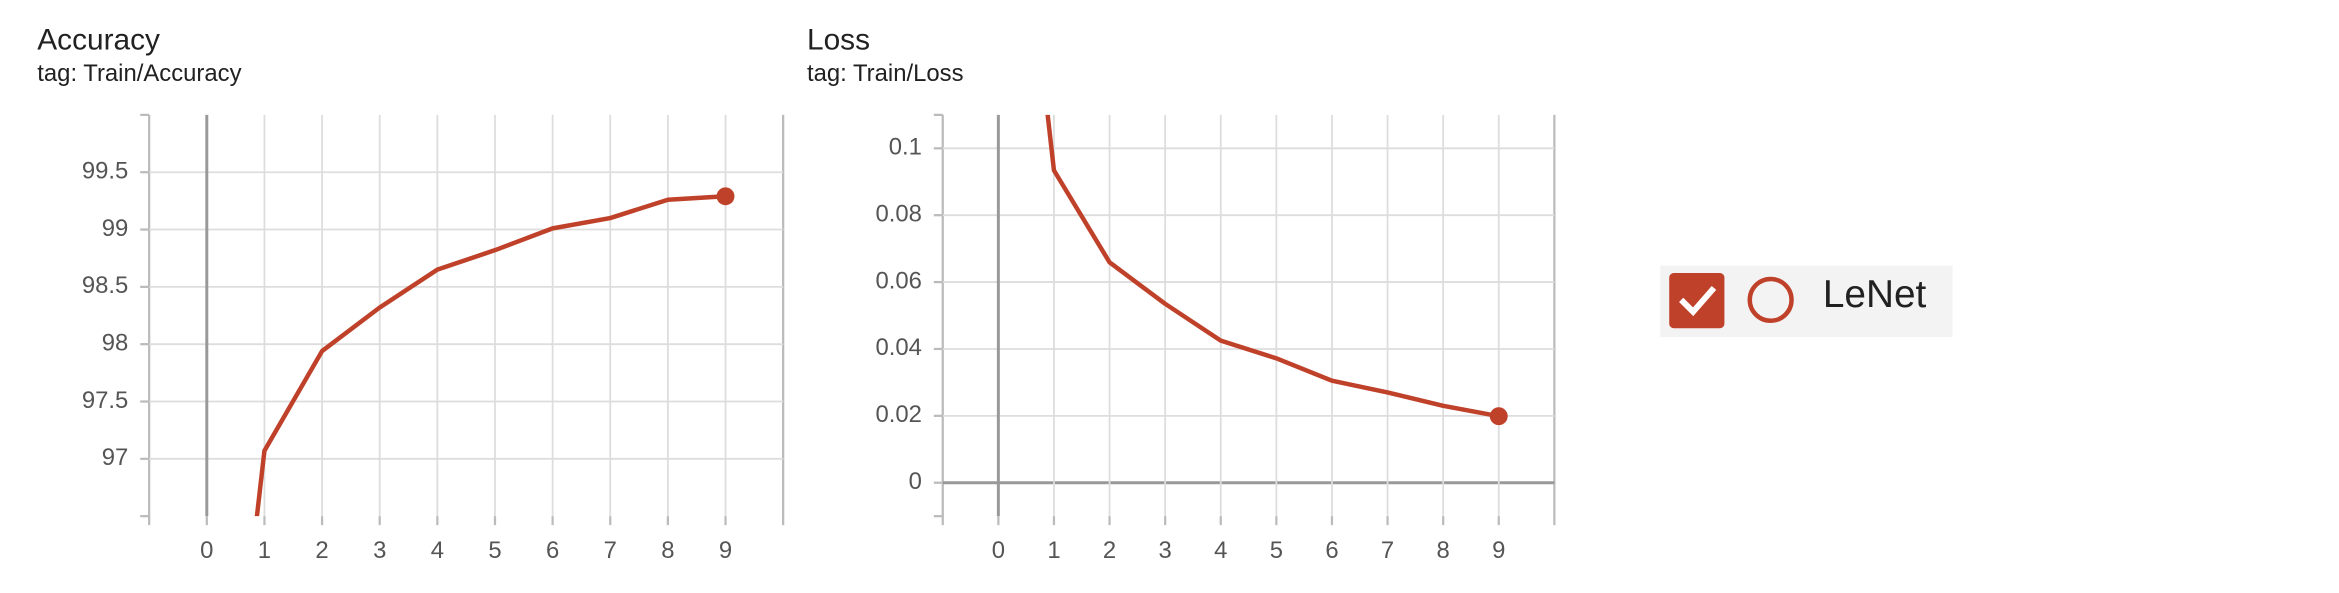 Image resolution: width=2339 pixels, height=593 pixels. I want to click on y-tick-label: 0, so click(915, 481).